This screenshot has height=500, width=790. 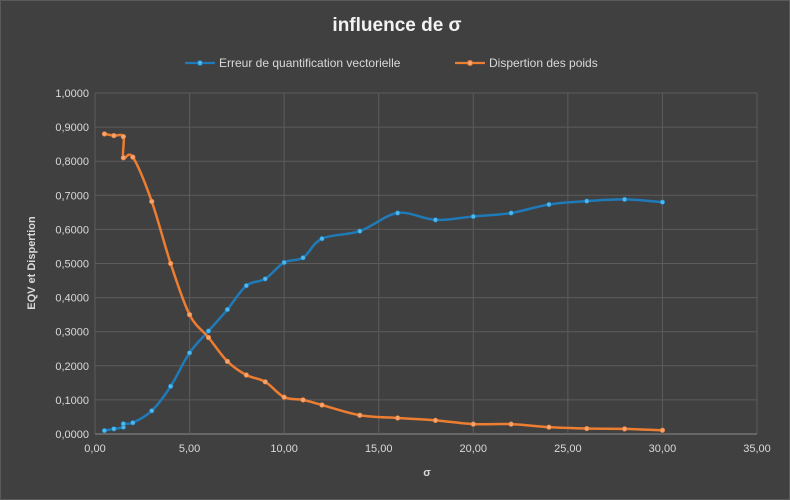 I want to click on legend-item-dispertion: Dispertion des poids, so click(x=526, y=63).